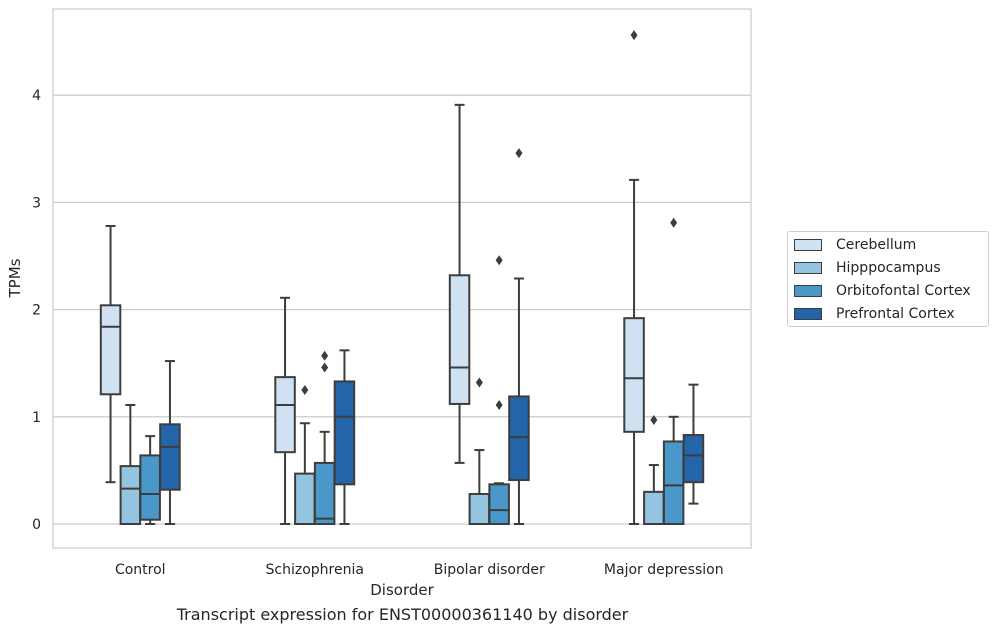 The height and width of the screenshot is (634, 999). I want to click on x-axis-title: Disorder, so click(402, 590).